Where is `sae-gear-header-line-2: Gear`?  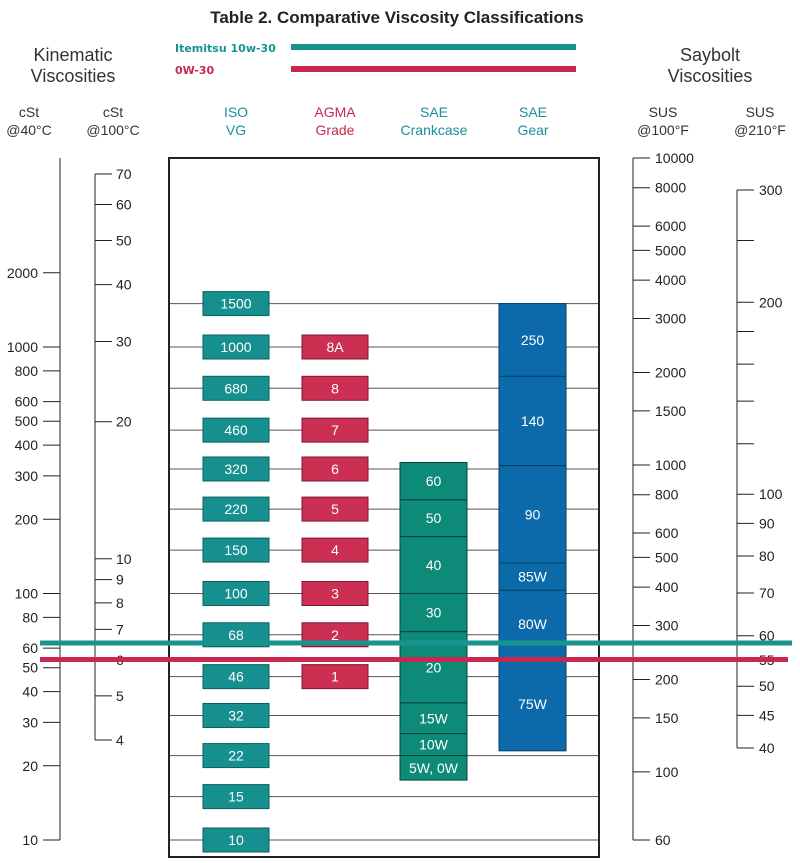 sae-gear-header-line-2: Gear is located at coordinates (532, 130).